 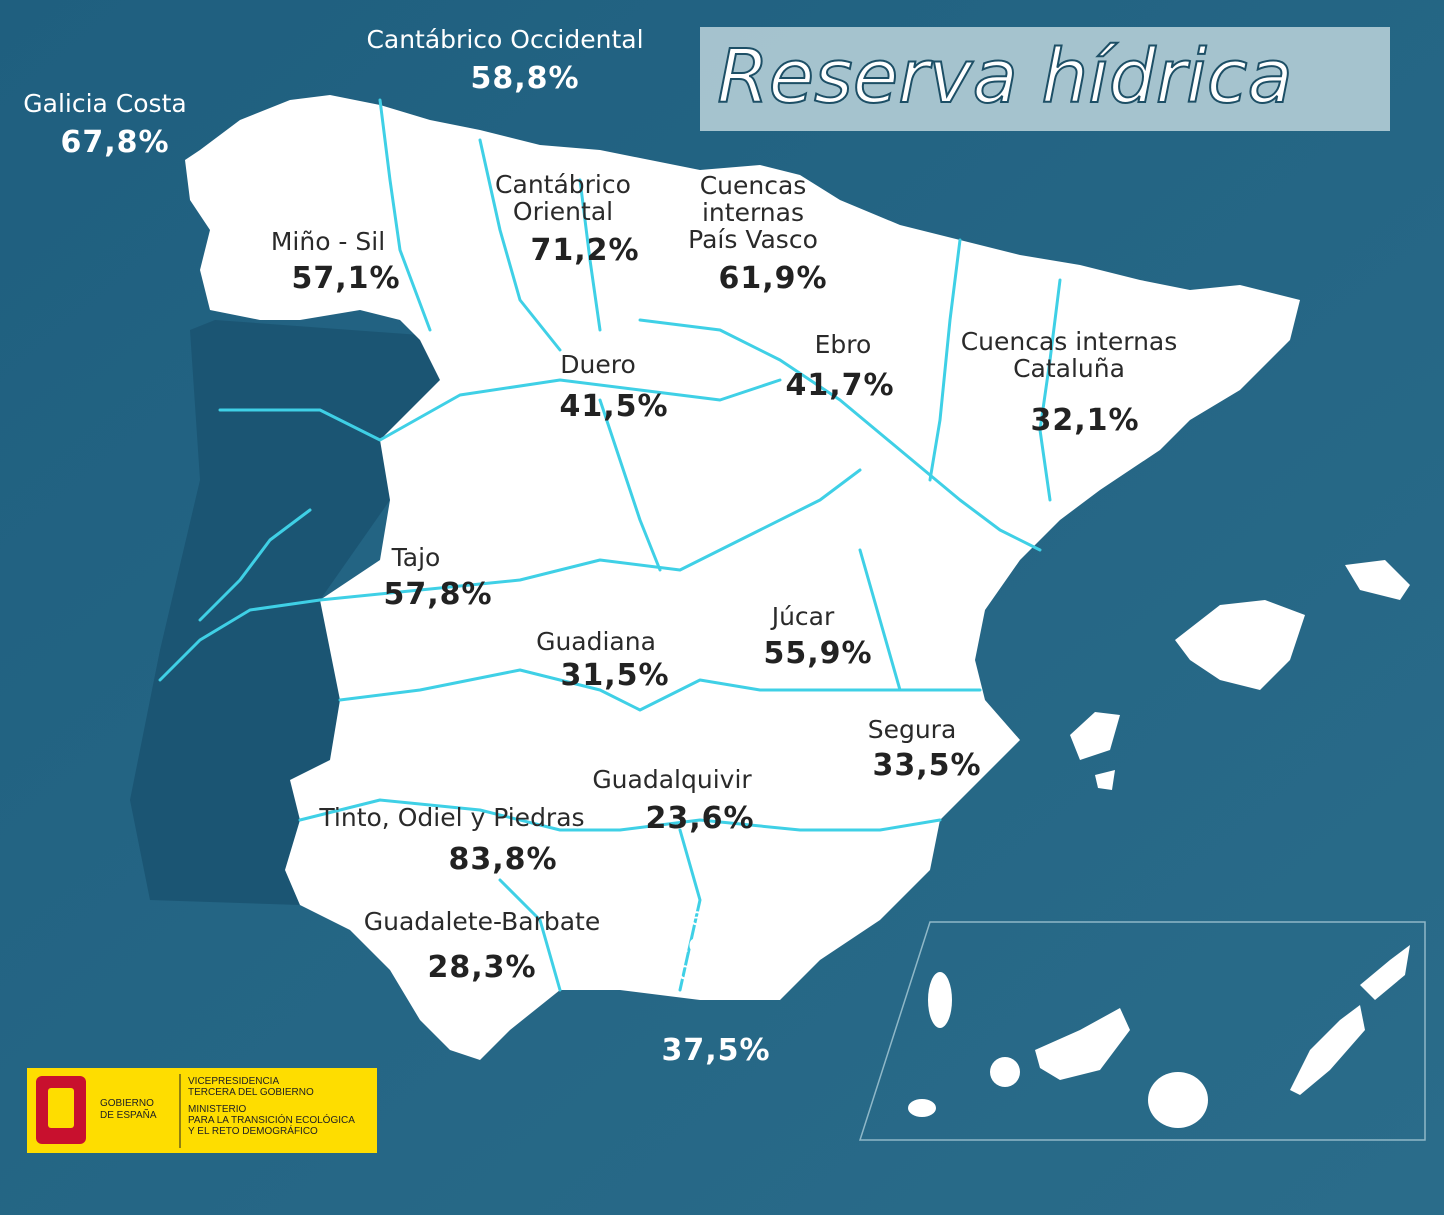 I want to click on basin-value: 31,5%, so click(x=614, y=675).